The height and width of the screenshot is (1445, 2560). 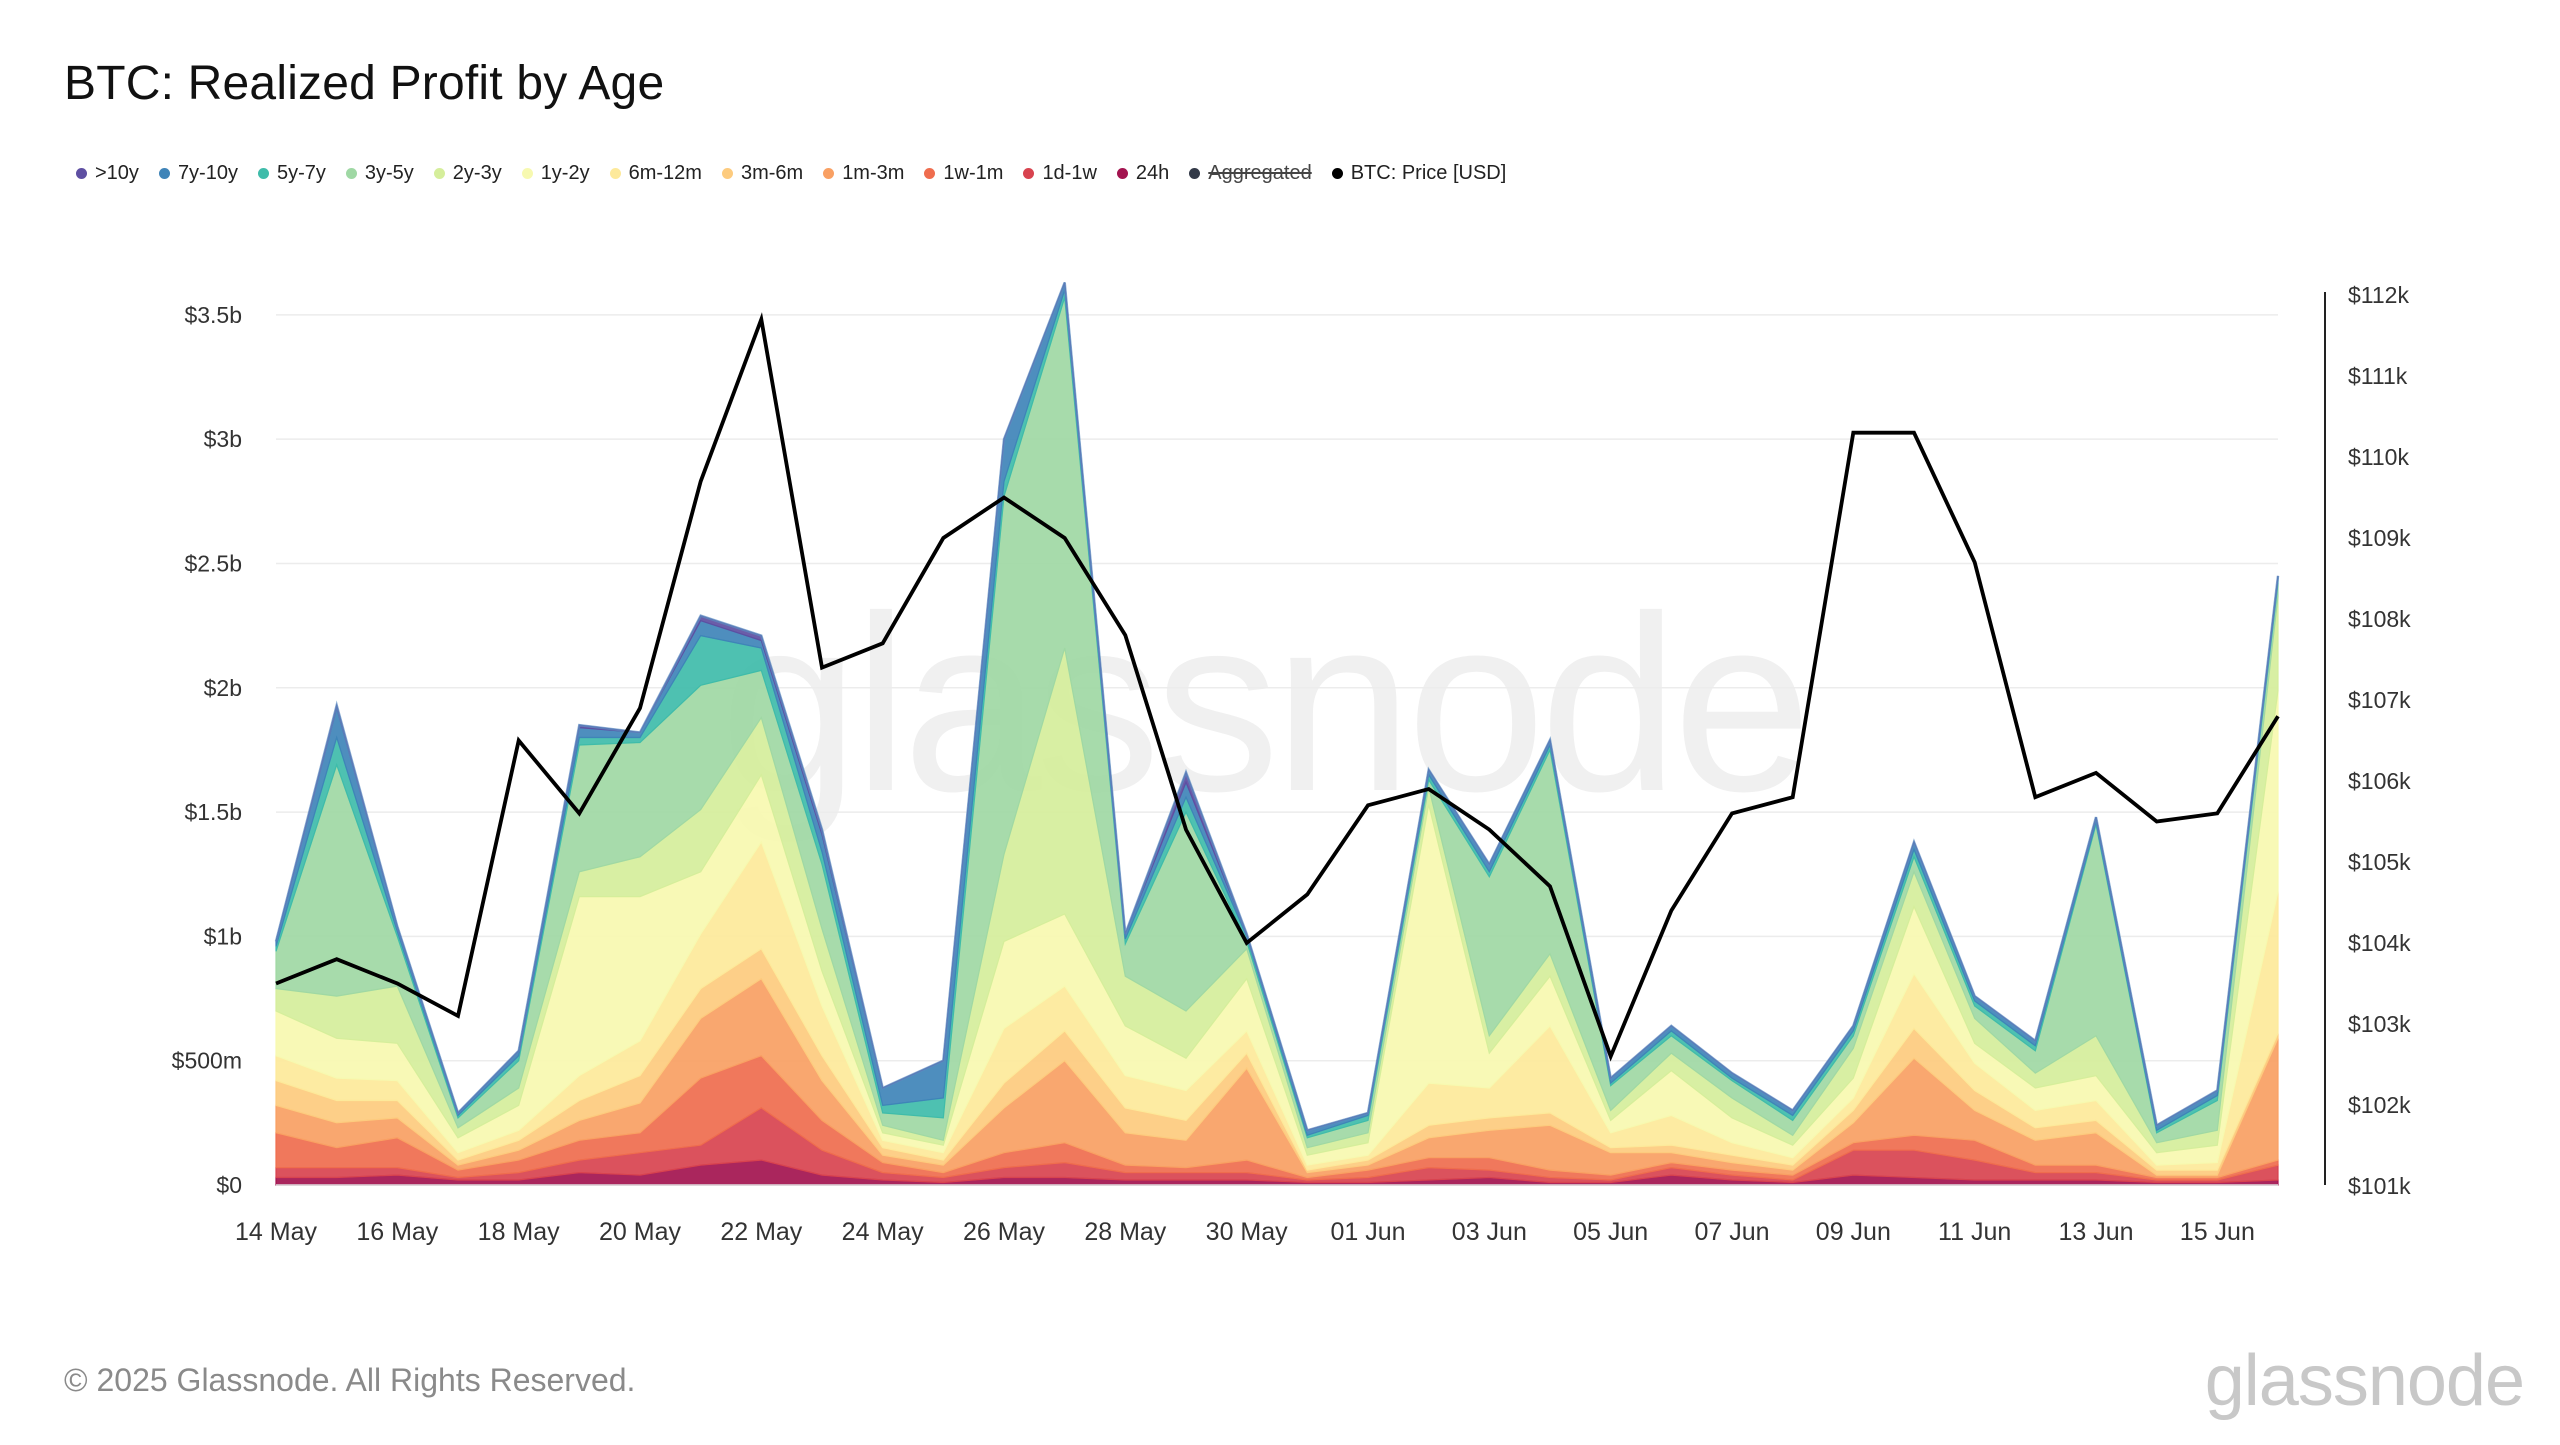 I want to click on legend-label: 1m-3m, so click(x=873, y=173).